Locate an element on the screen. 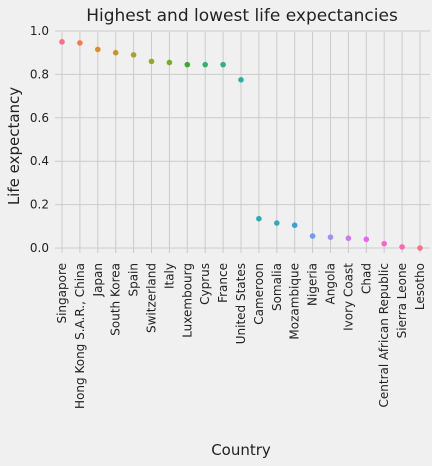 Image resolution: width=432 pixels, height=466 pixels. y-tick-label: 0.4 is located at coordinates (39, 161).